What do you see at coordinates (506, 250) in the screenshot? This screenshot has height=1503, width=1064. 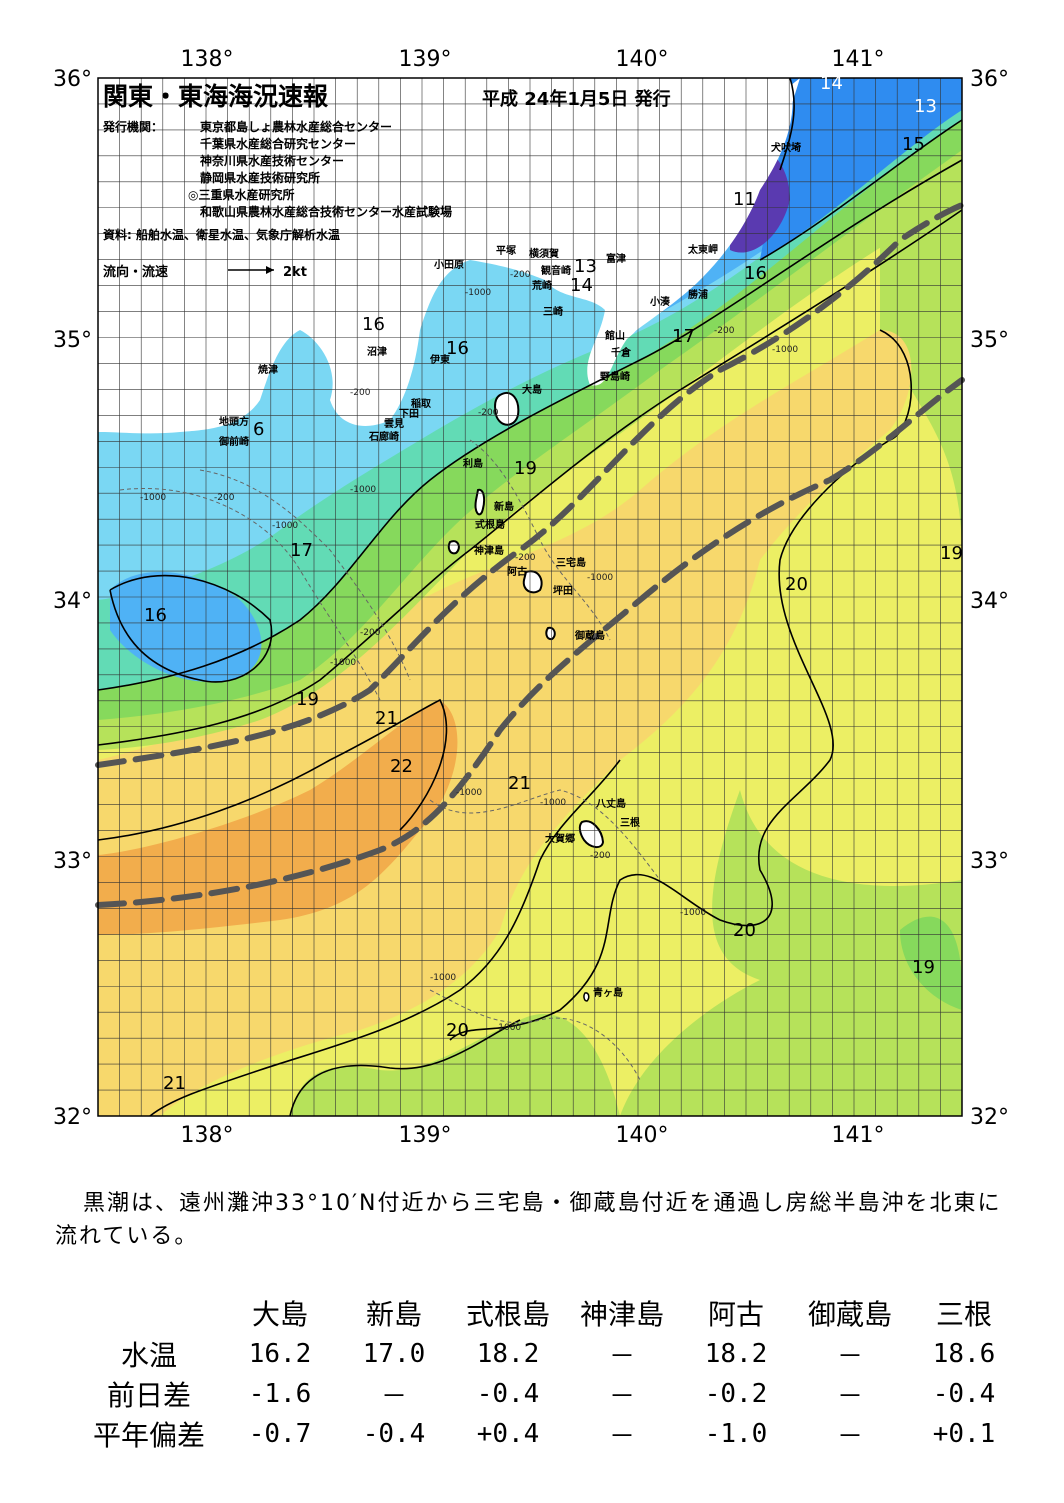 I see `place-hiratsuka: 平塚` at bounding box center [506, 250].